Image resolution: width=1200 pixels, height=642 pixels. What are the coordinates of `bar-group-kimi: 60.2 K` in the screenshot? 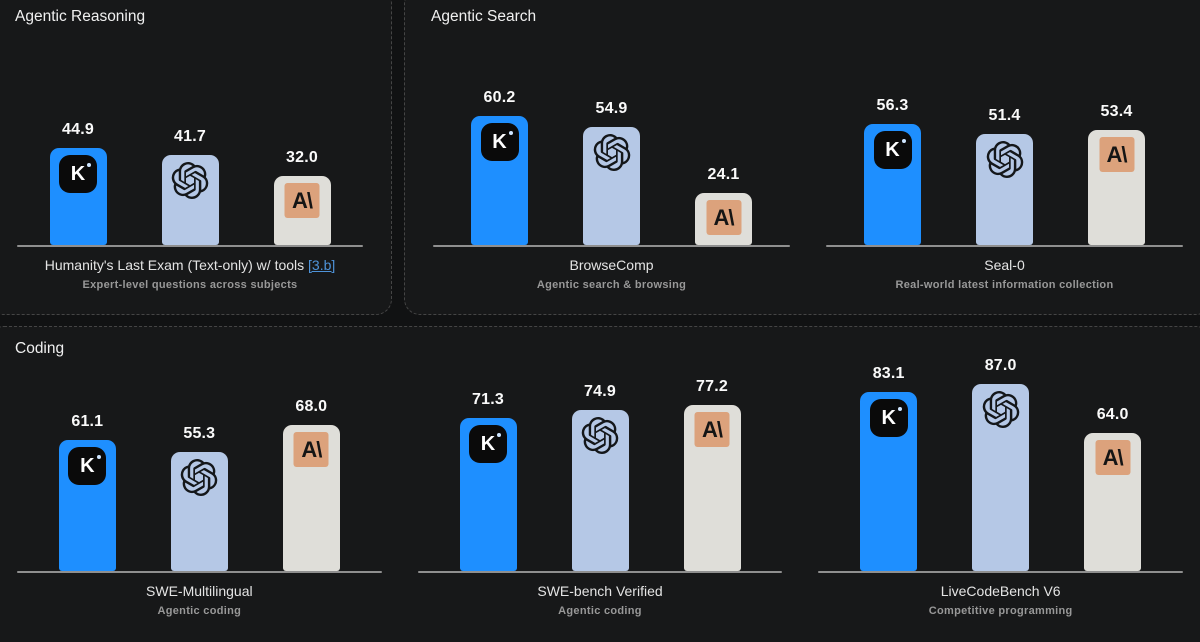 It's located at (499, 167).